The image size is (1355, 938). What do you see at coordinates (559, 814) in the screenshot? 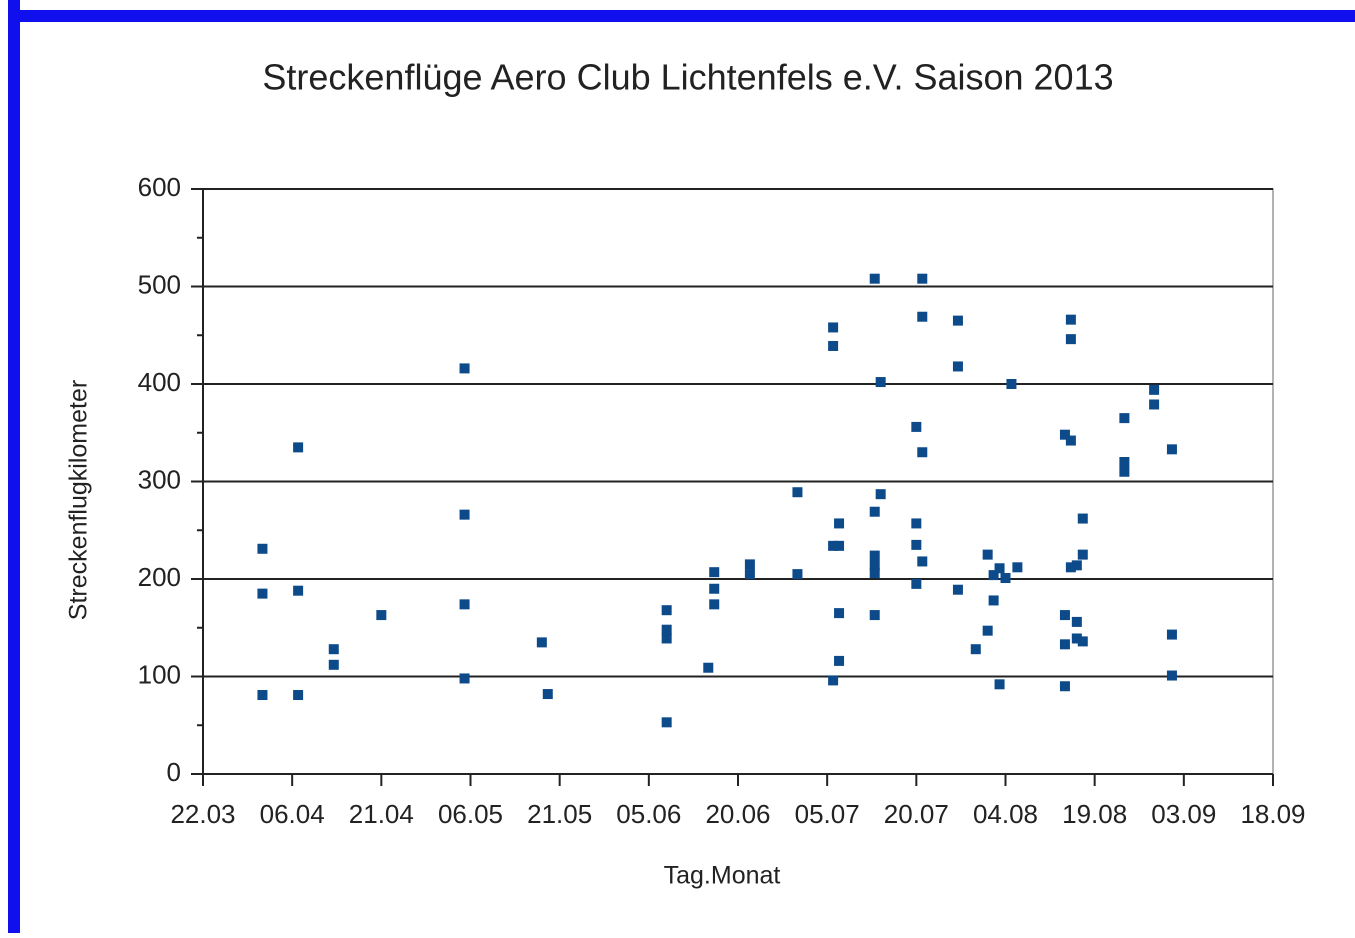
I see `x-tick-label: 21.05` at bounding box center [559, 814].